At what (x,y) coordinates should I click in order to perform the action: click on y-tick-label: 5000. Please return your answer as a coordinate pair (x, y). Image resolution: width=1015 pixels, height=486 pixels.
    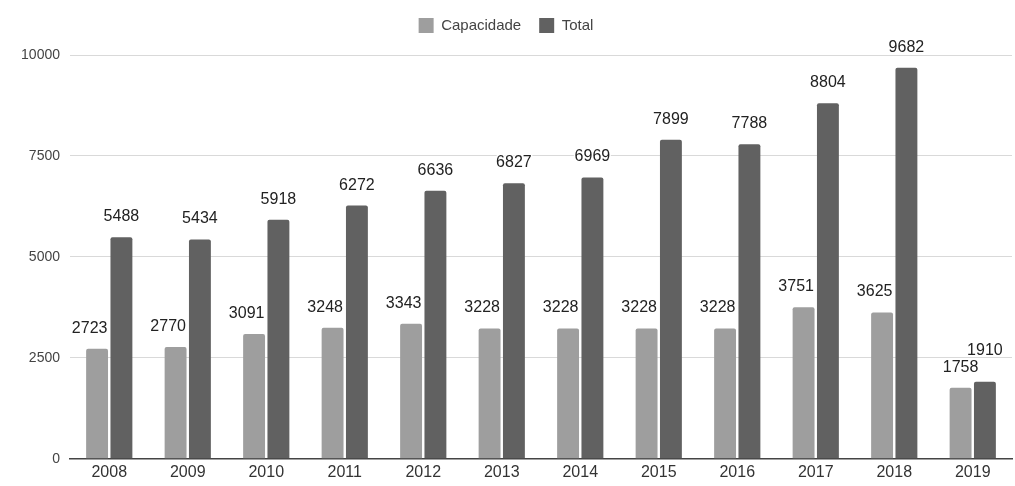
    Looking at the image, I should click on (44, 255).